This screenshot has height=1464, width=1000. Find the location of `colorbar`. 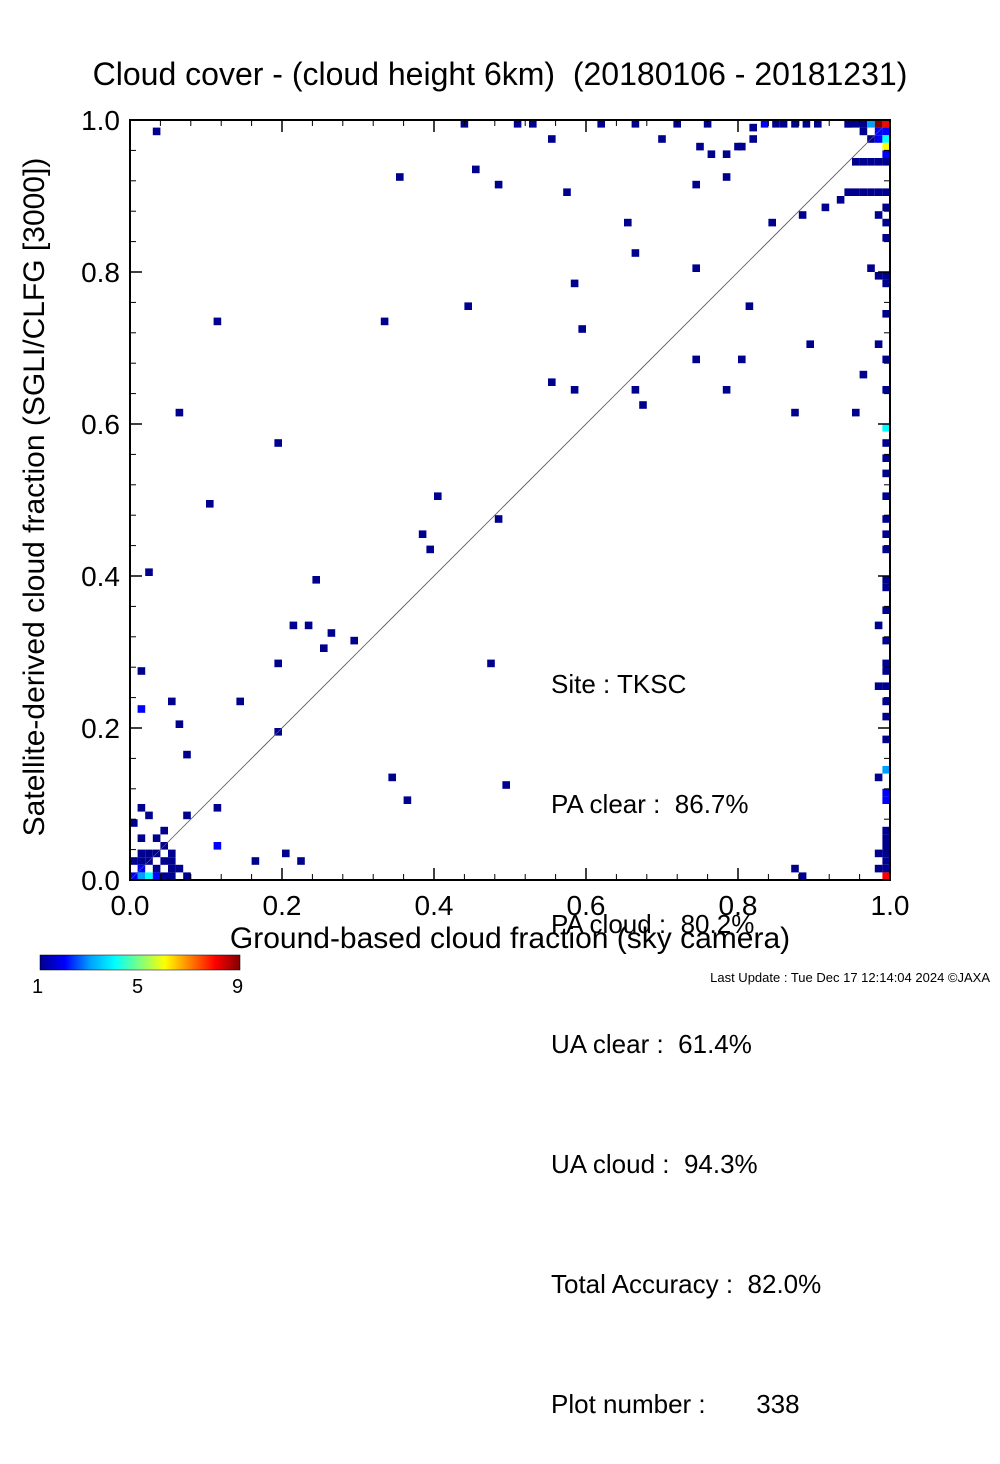

colorbar is located at coordinates (140, 962).